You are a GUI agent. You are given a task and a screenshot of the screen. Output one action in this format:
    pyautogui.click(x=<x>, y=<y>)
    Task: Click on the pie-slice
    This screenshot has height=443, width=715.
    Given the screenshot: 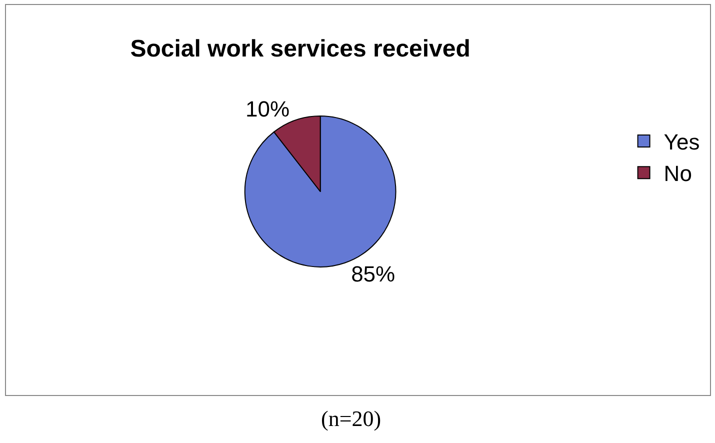 What is the action you would take?
    pyautogui.click(x=320, y=192)
    